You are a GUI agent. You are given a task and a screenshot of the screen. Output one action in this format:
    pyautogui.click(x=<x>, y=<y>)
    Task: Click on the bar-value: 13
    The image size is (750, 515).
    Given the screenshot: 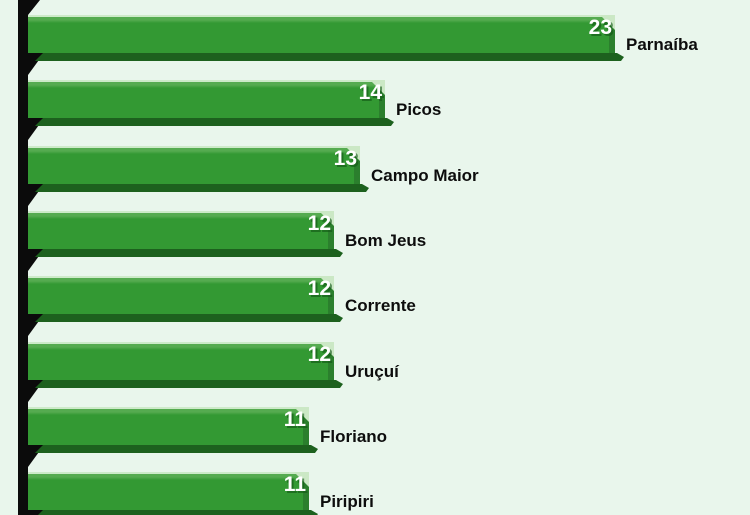 What is the action you would take?
    pyautogui.click(x=345, y=158)
    